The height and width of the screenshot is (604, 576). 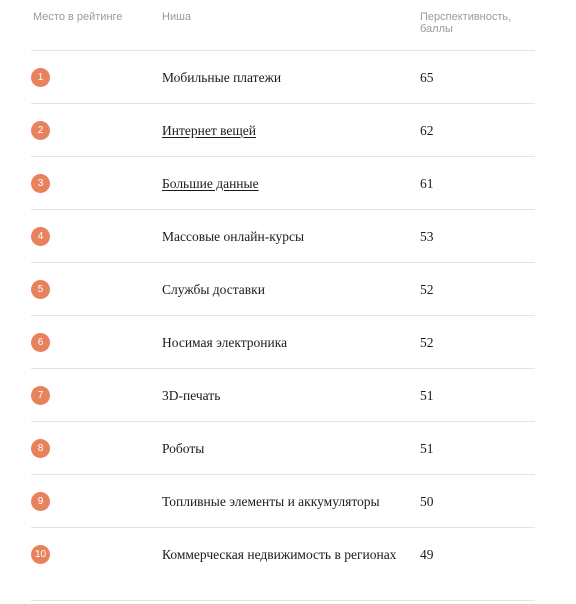 What do you see at coordinates (40, 554) in the screenshot?
I see `rank-badge: 10` at bounding box center [40, 554].